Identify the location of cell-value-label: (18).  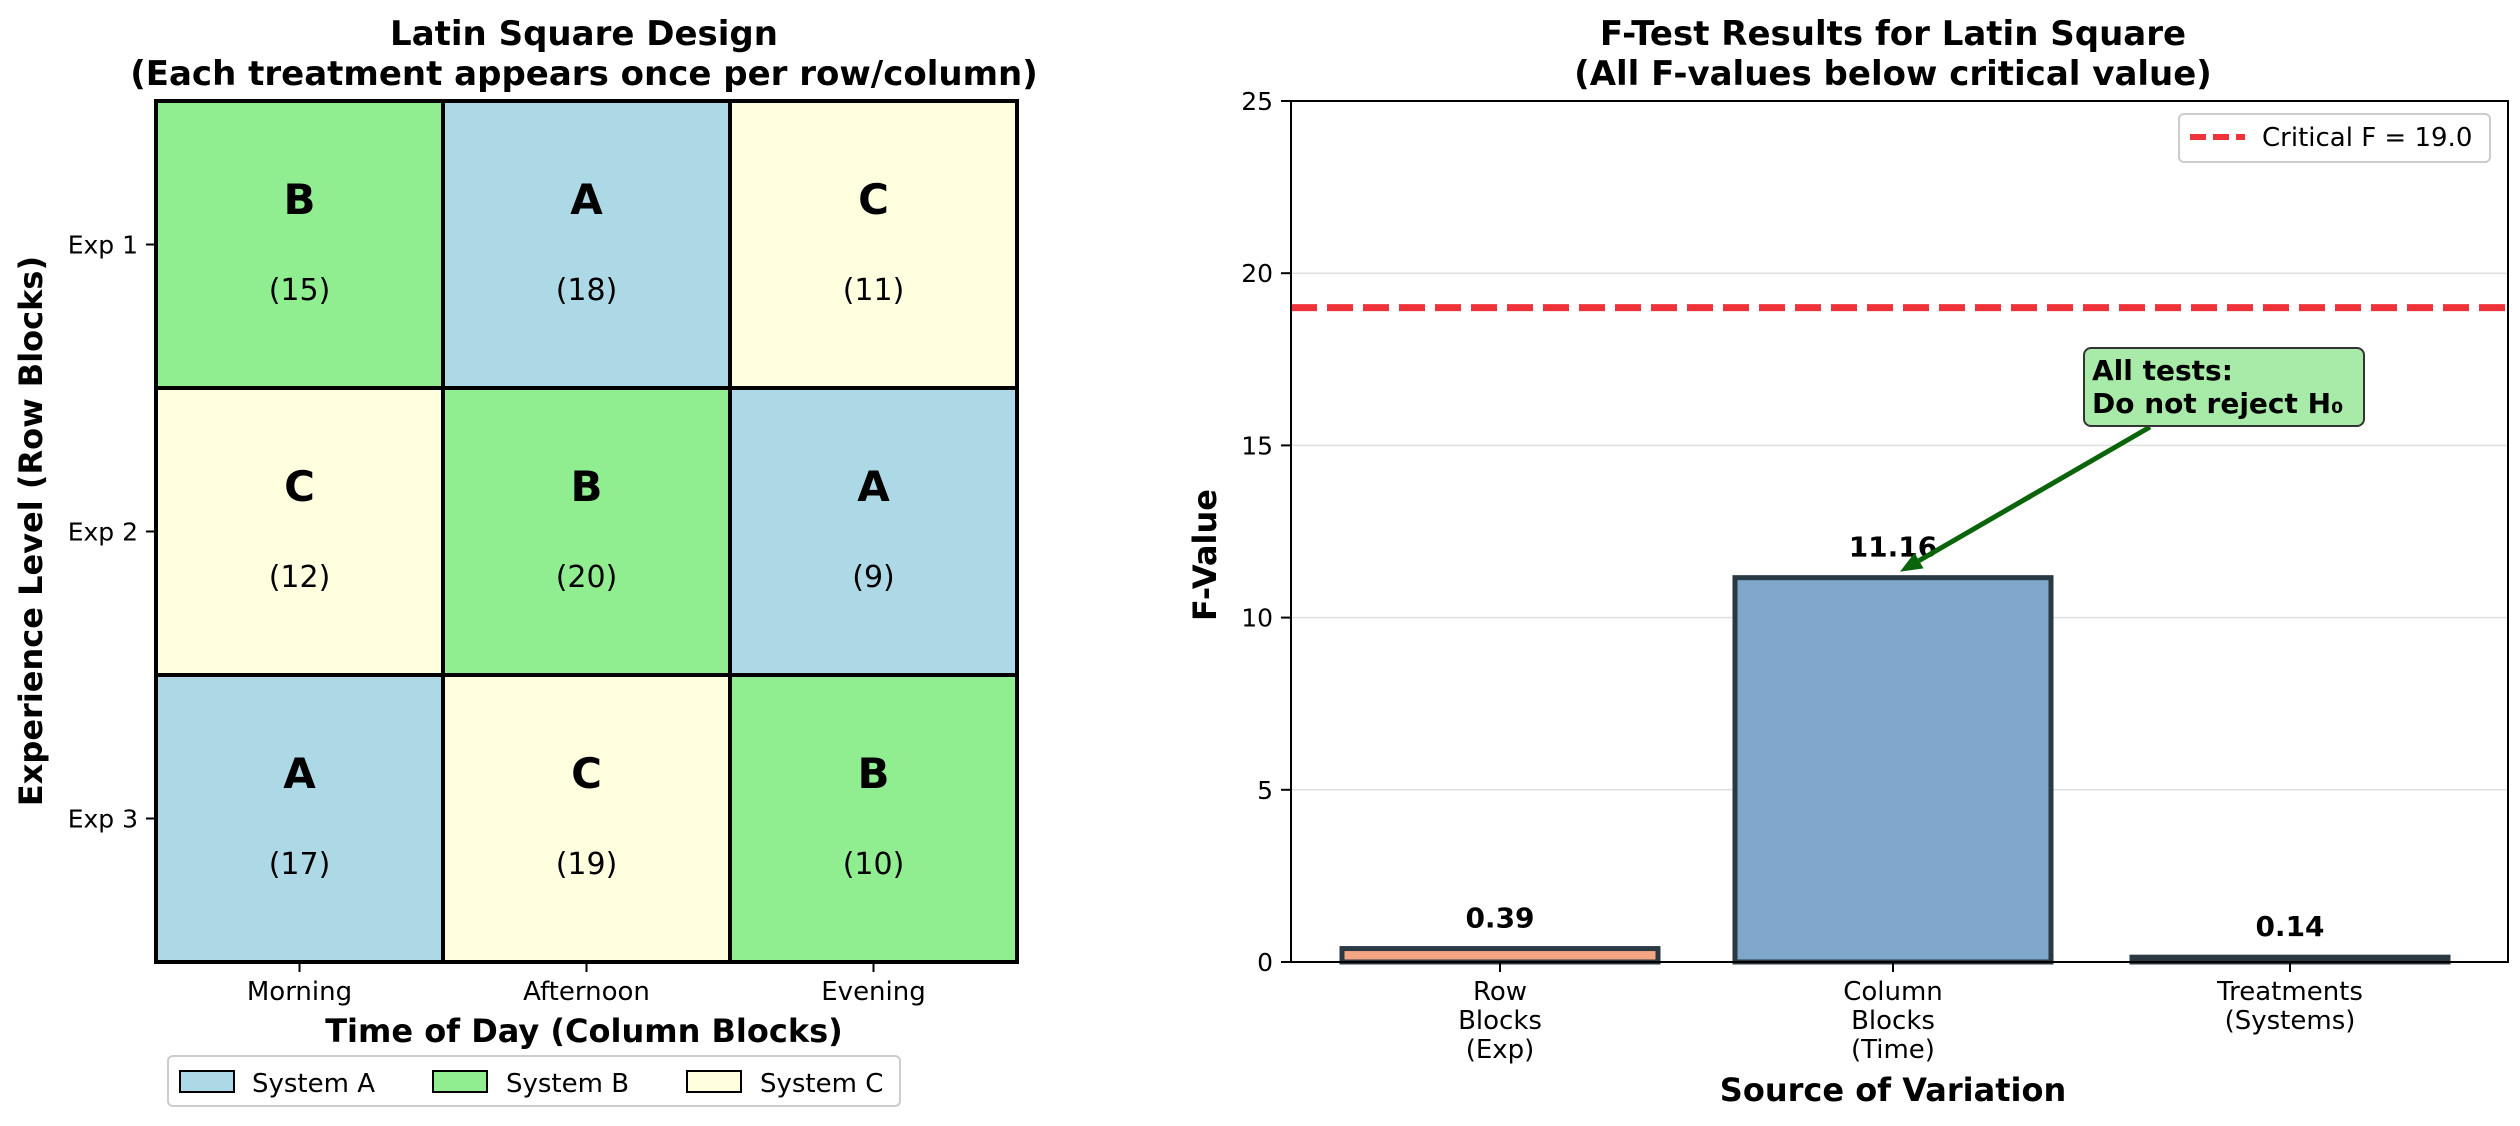
(587, 290).